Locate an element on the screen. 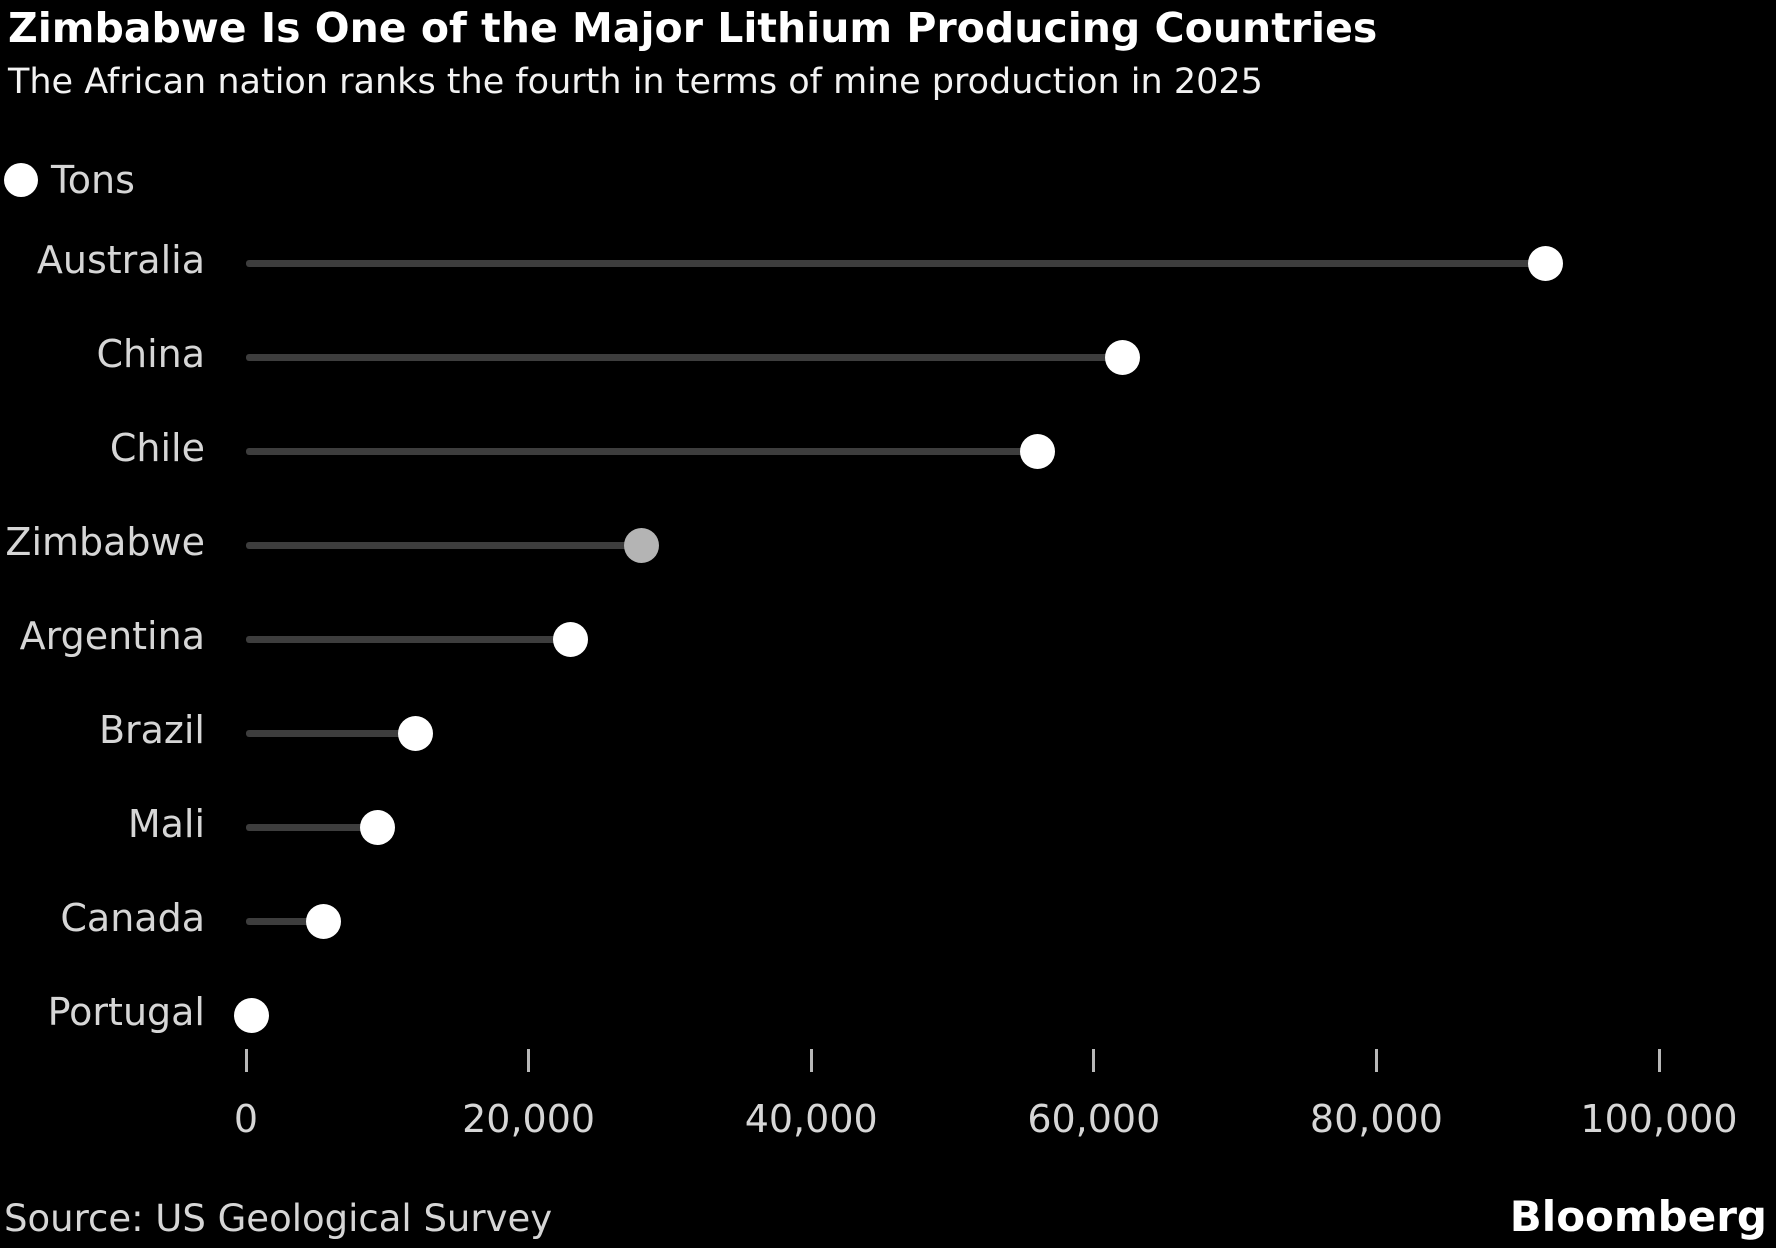  row-label-mali: Mali is located at coordinates (166, 824).